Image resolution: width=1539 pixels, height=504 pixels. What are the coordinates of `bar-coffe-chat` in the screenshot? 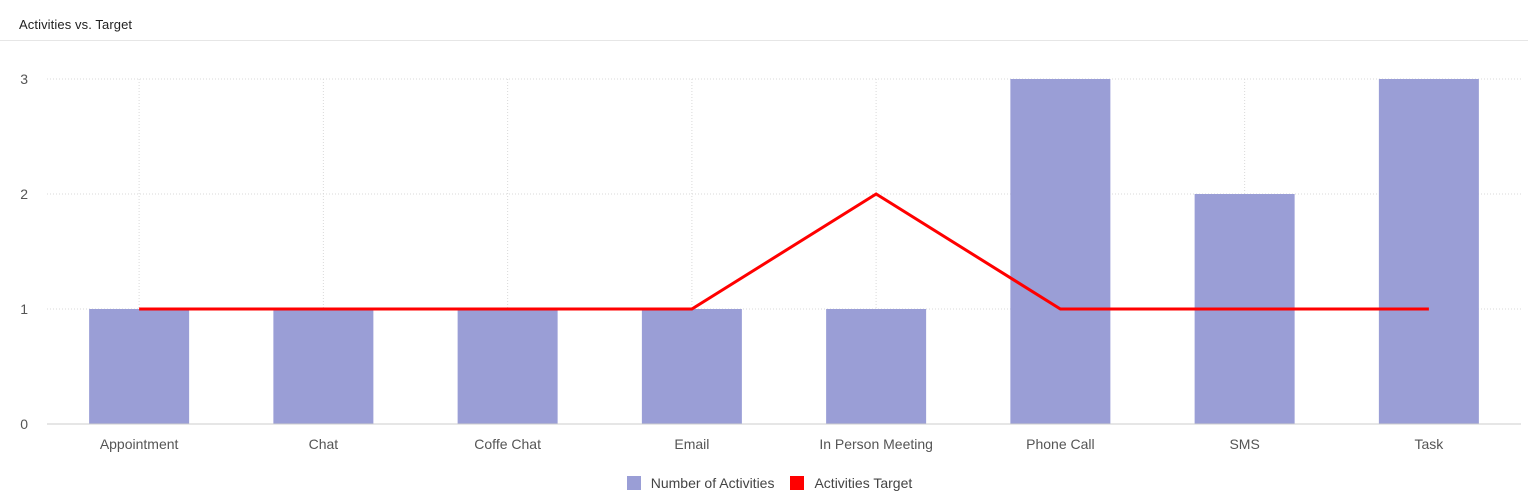 It's located at (507, 366).